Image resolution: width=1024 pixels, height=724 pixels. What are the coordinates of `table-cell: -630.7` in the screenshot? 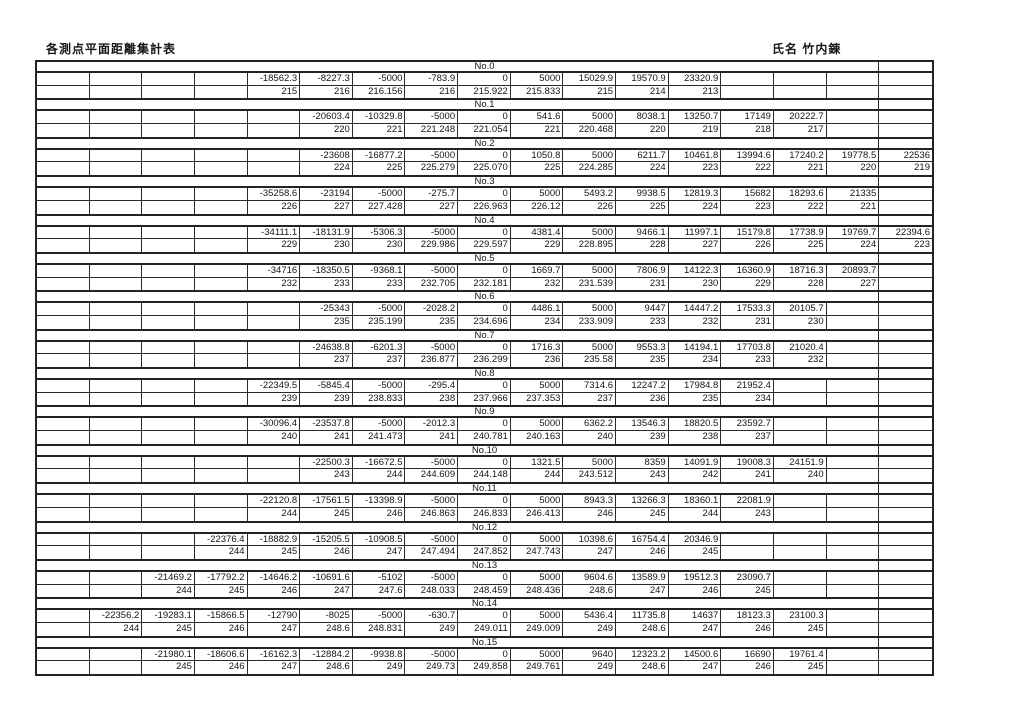 It's located at (432, 616).